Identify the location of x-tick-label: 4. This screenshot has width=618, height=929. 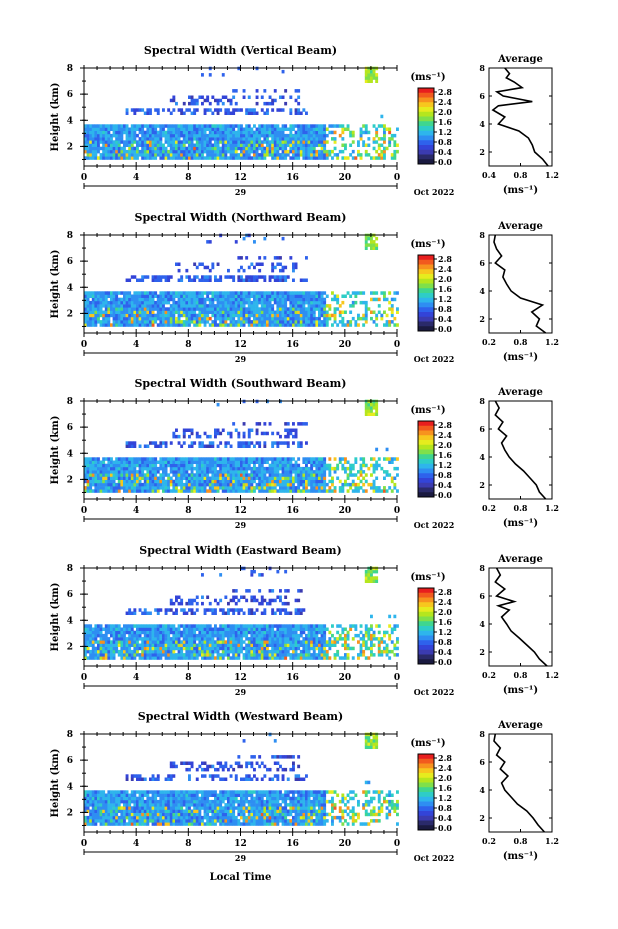
(136, 511).